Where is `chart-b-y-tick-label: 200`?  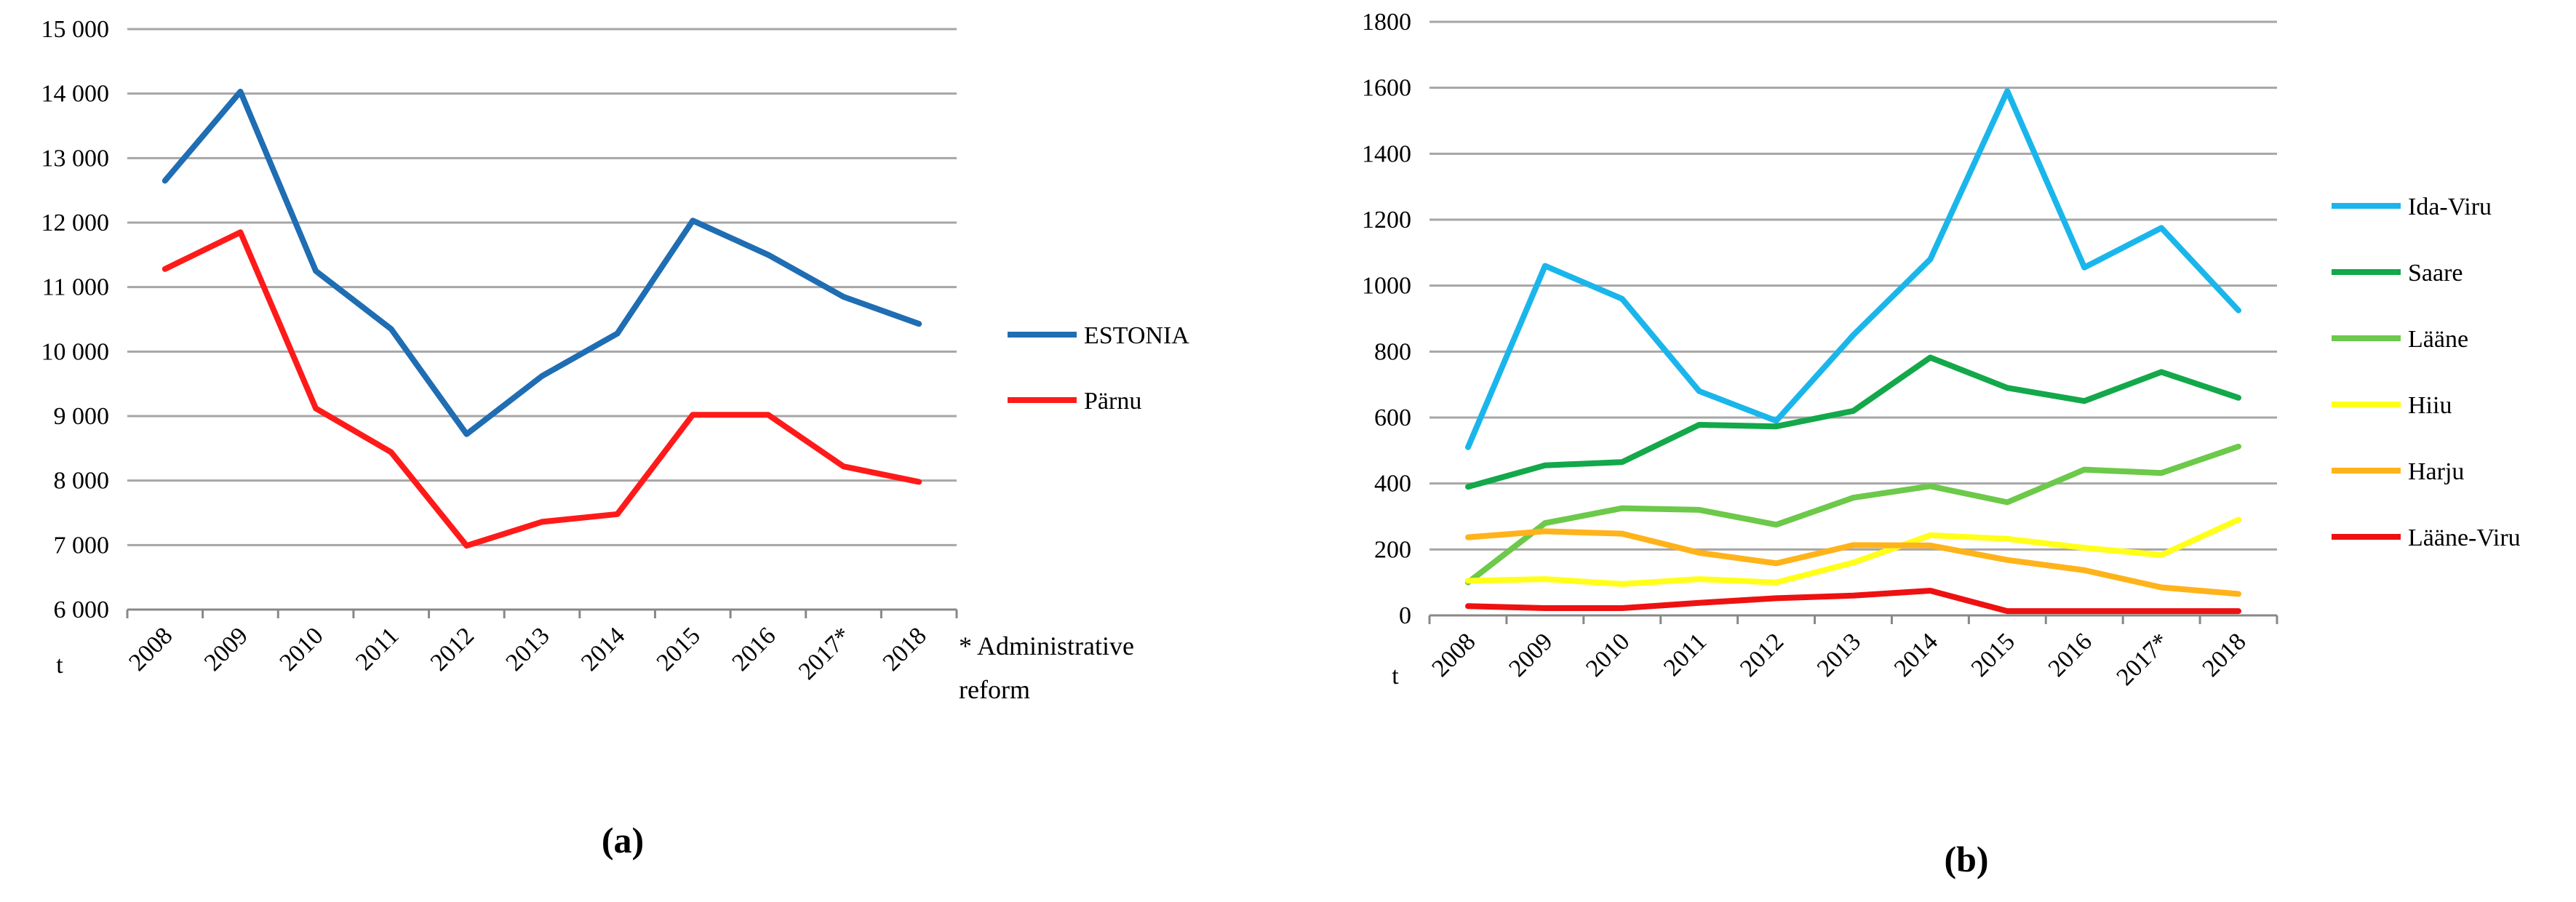
chart-b-y-tick-label: 200 is located at coordinates (1392, 549).